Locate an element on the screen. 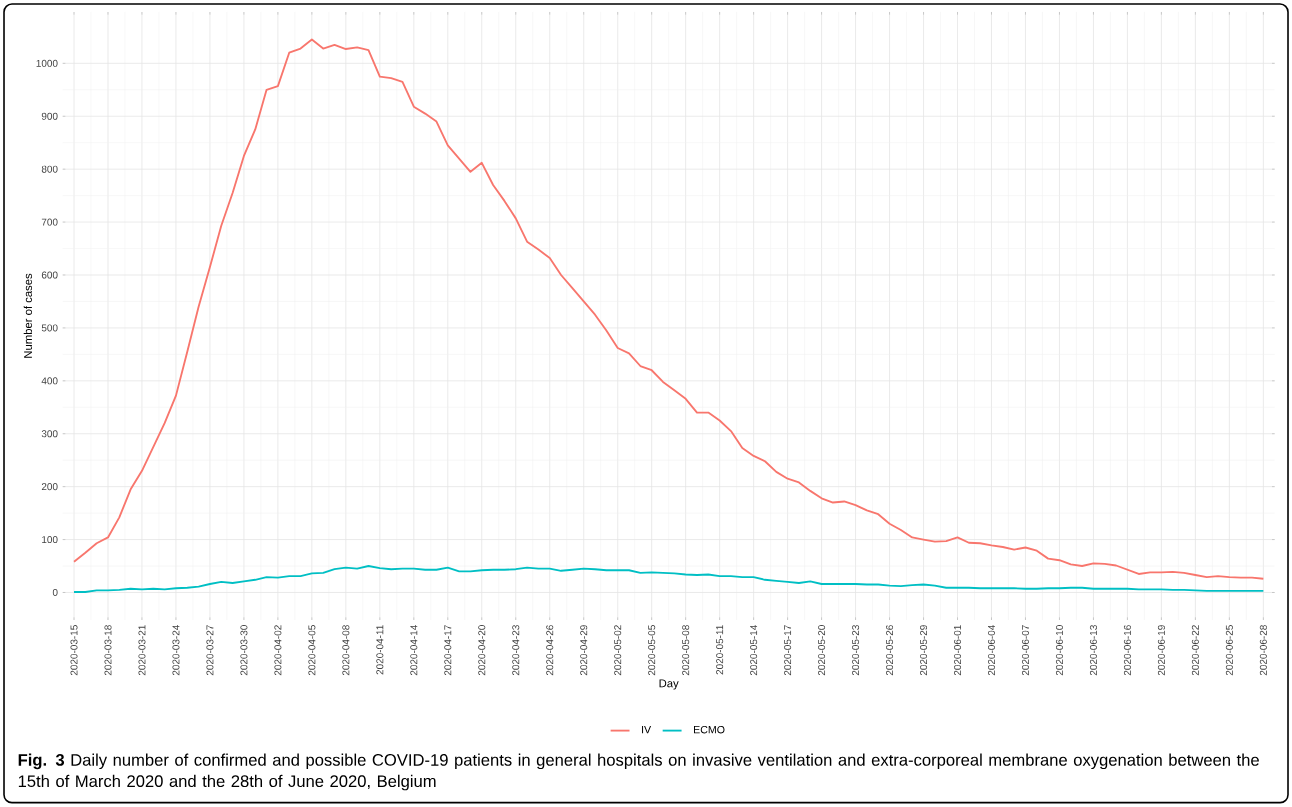  y-tick-label: 800 is located at coordinates (49, 169).